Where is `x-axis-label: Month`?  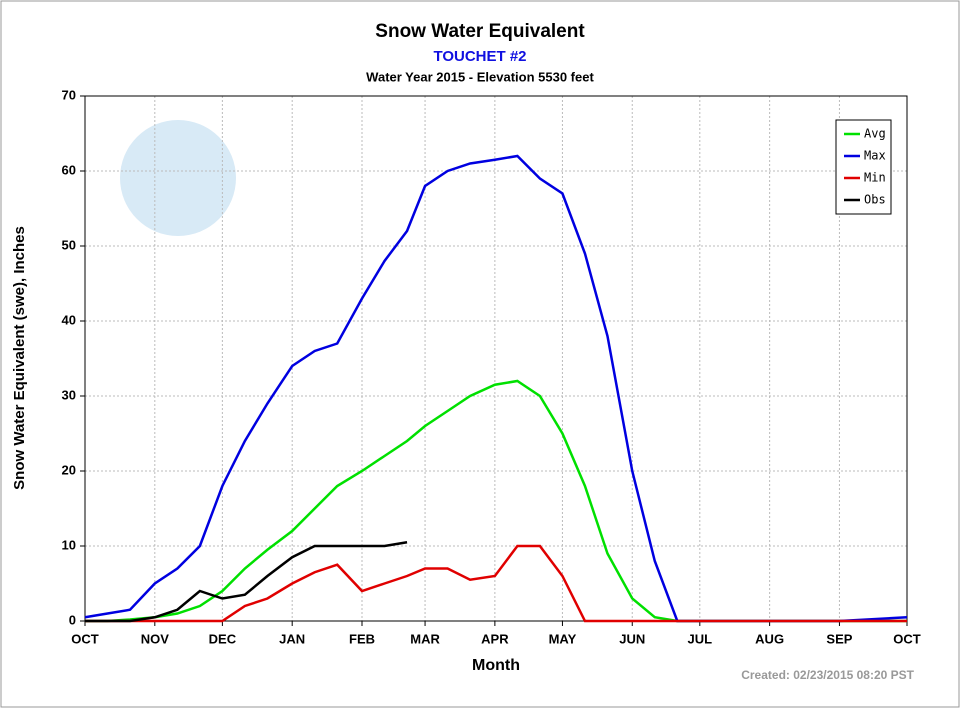
x-axis-label: Month is located at coordinates (496, 665).